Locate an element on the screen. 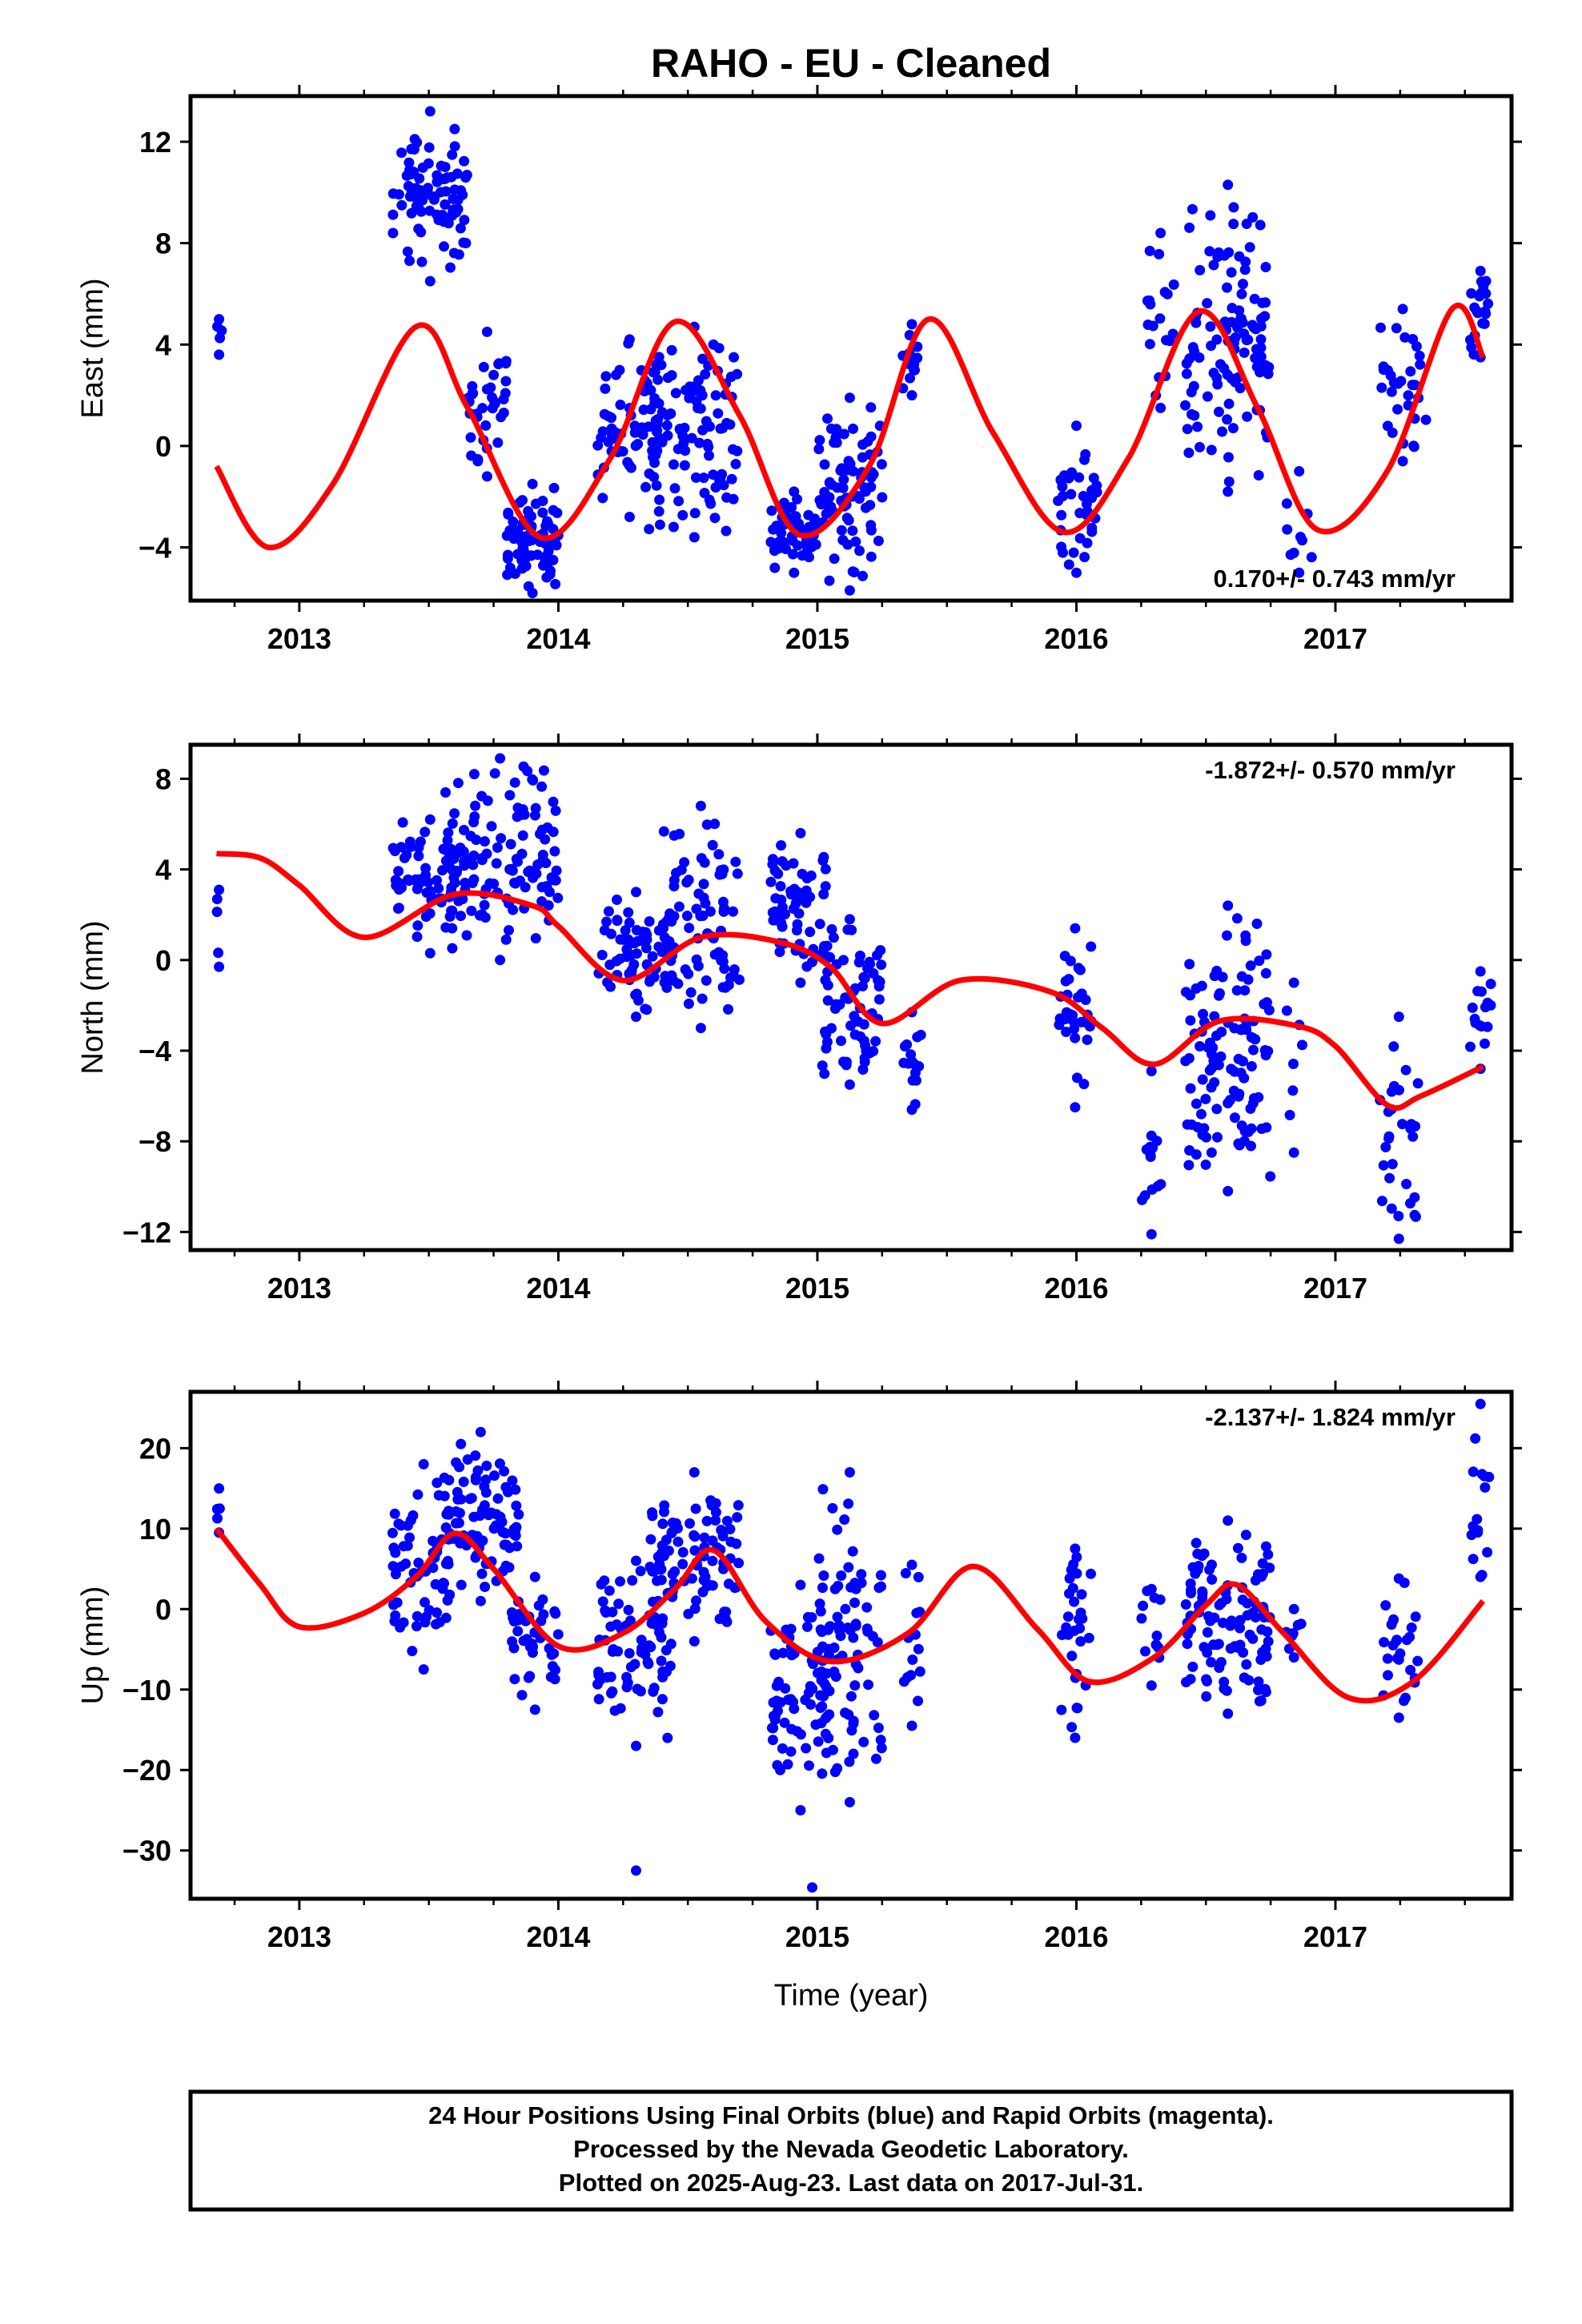 The height and width of the screenshot is (2324, 1582). footer-box is located at coordinates (851, 2150).